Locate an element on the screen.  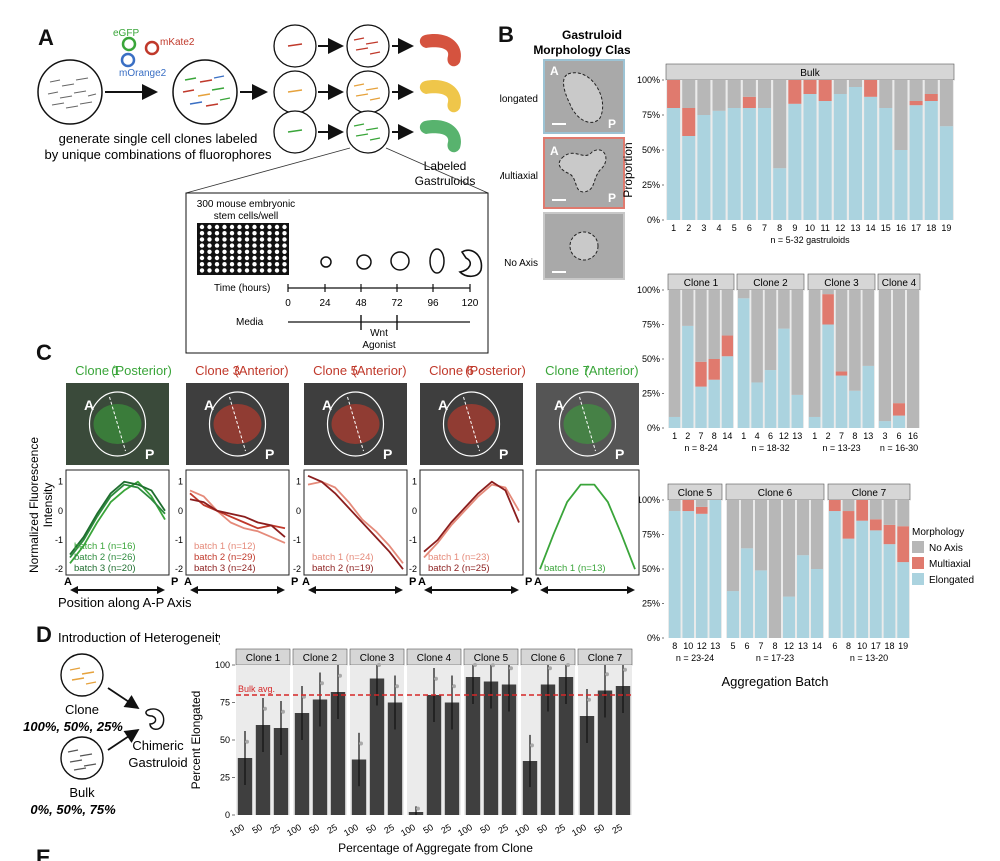
time-tick-label: 72 is located at coordinates (397, 303).